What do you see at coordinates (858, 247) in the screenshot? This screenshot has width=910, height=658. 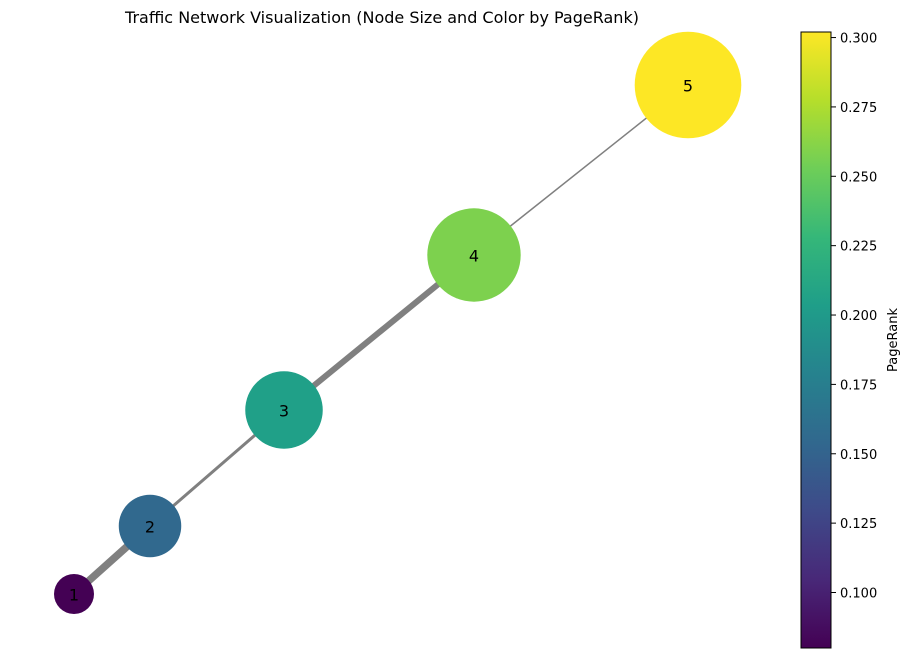 I see `colorbar-tick-label: 0.225` at bounding box center [858, 247].